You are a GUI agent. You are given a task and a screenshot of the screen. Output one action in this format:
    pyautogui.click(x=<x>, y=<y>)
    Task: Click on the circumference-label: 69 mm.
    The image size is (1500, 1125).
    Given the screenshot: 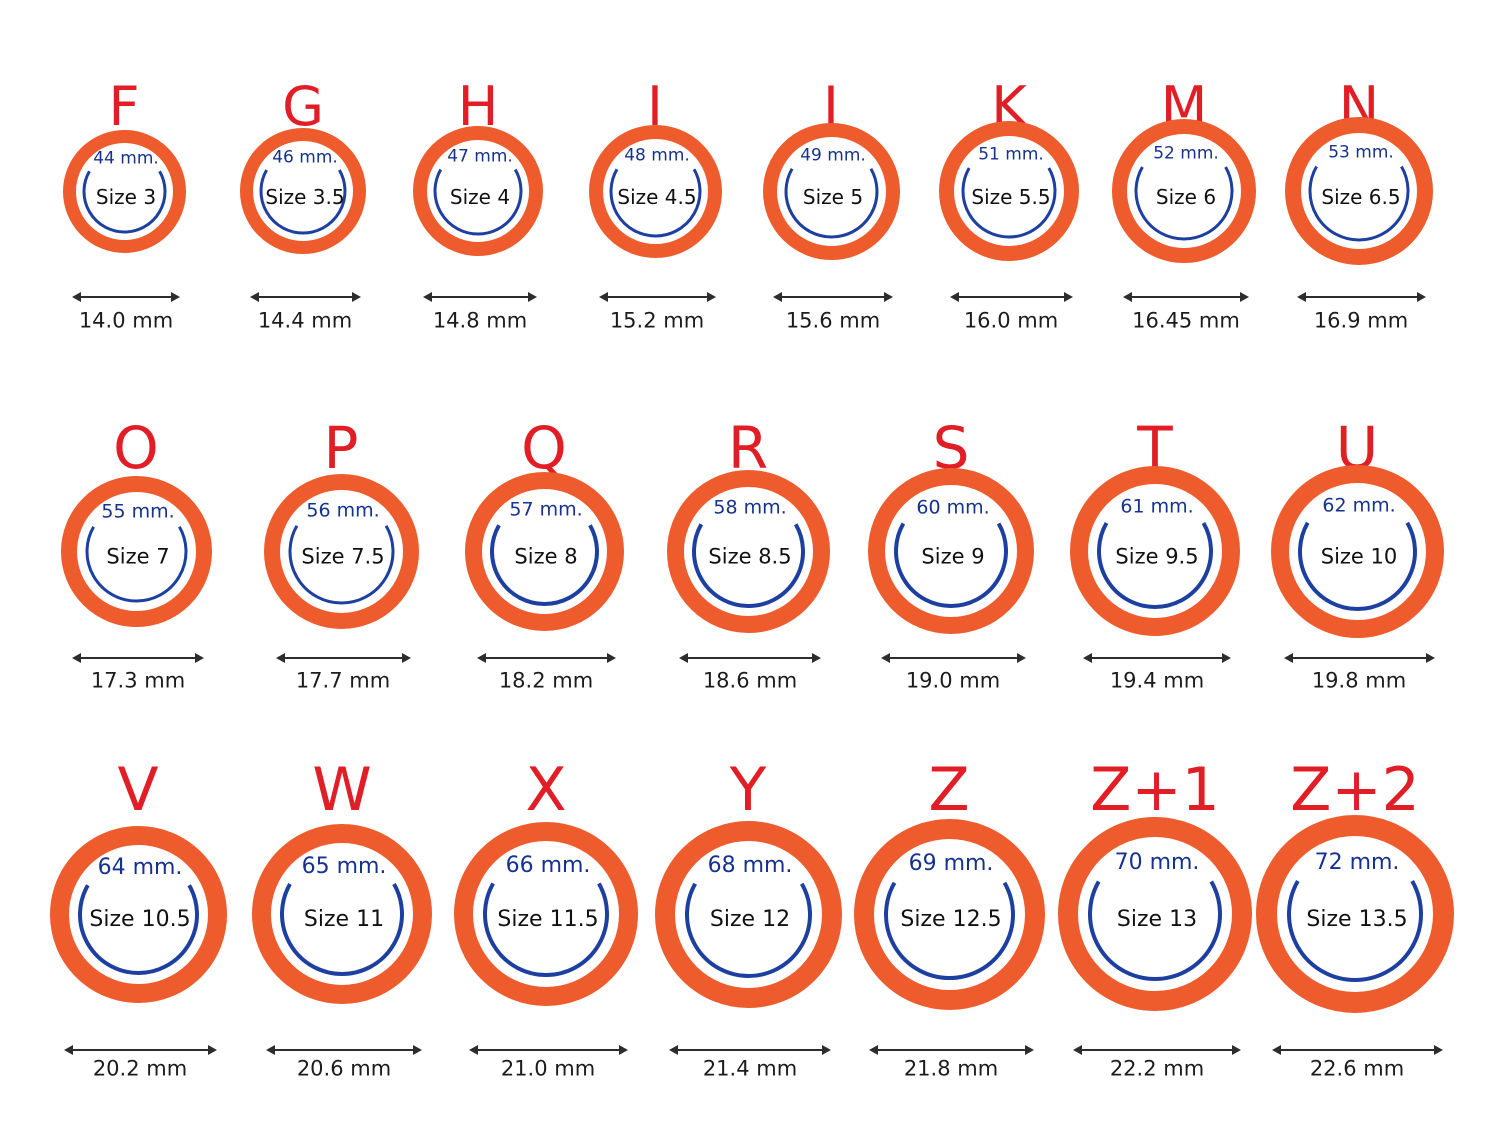 What is the action you would take?
    pyautogui.click(x=951, y=864)
    